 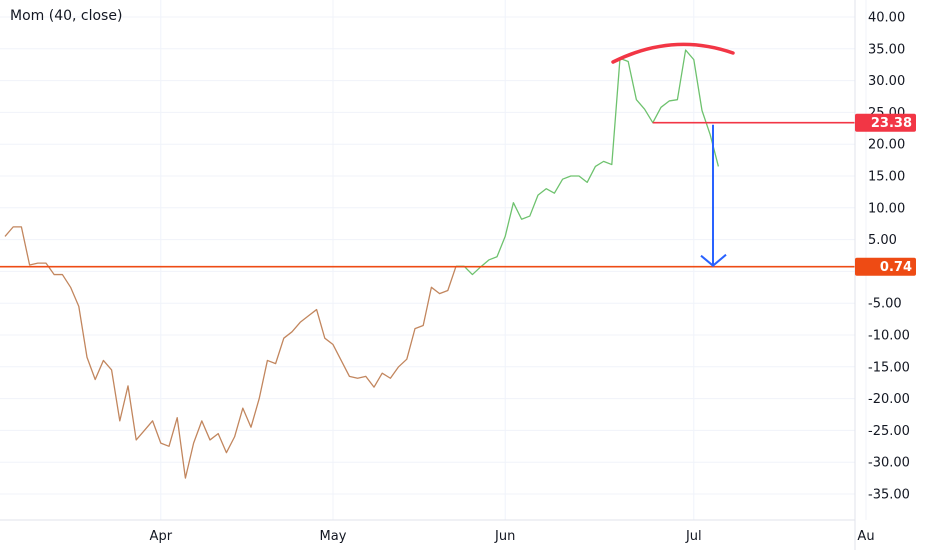 What do you see at coordinates (504, 536) in the screenshot?
I see `time-axis-tick-label: Jun` at bounding box center [504, 536].